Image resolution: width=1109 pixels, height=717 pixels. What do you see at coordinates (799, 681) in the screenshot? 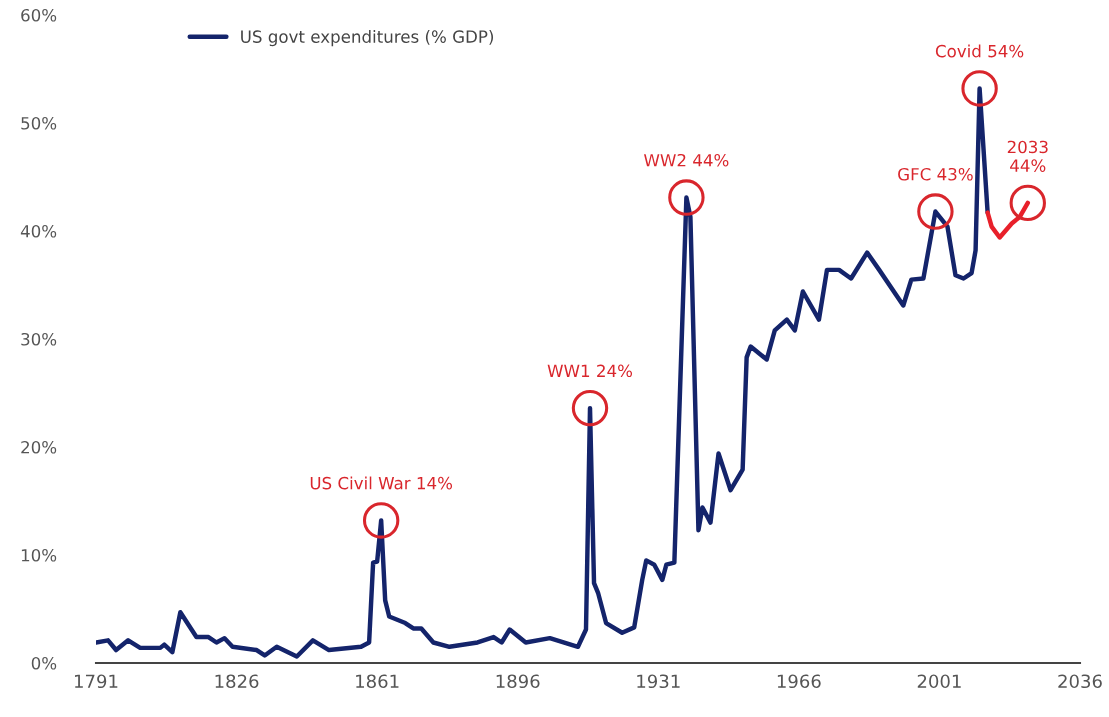
I see `x-tick-label: 1966` at bounding box center [799, 681].